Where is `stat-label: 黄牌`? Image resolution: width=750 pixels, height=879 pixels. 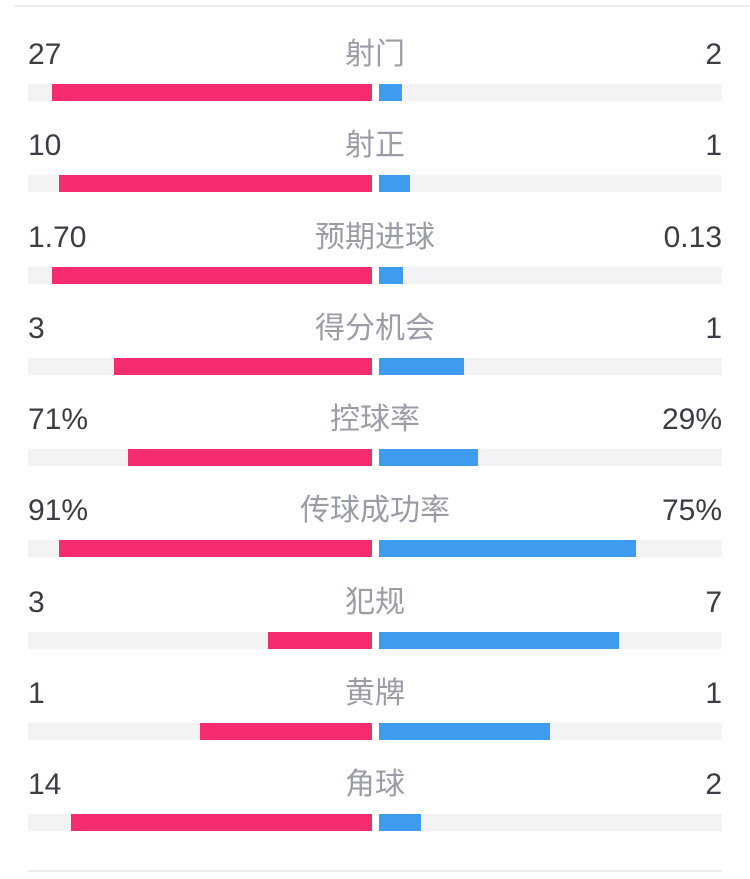 stat-label: 黄牌 is located at coordinates (375, 694).